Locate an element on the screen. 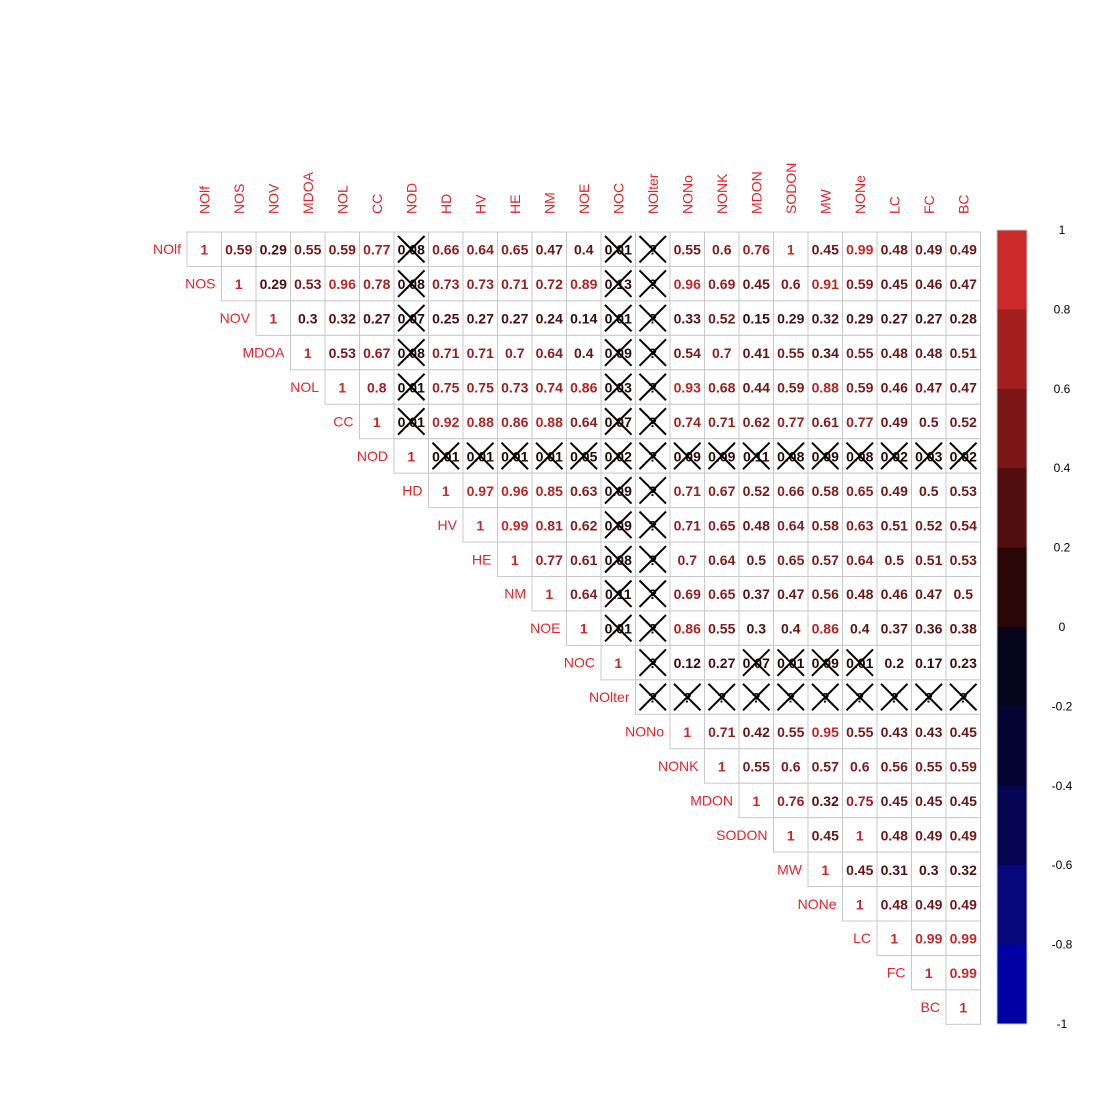  cell-value: 0.55 is located at coordinates (790, 732).